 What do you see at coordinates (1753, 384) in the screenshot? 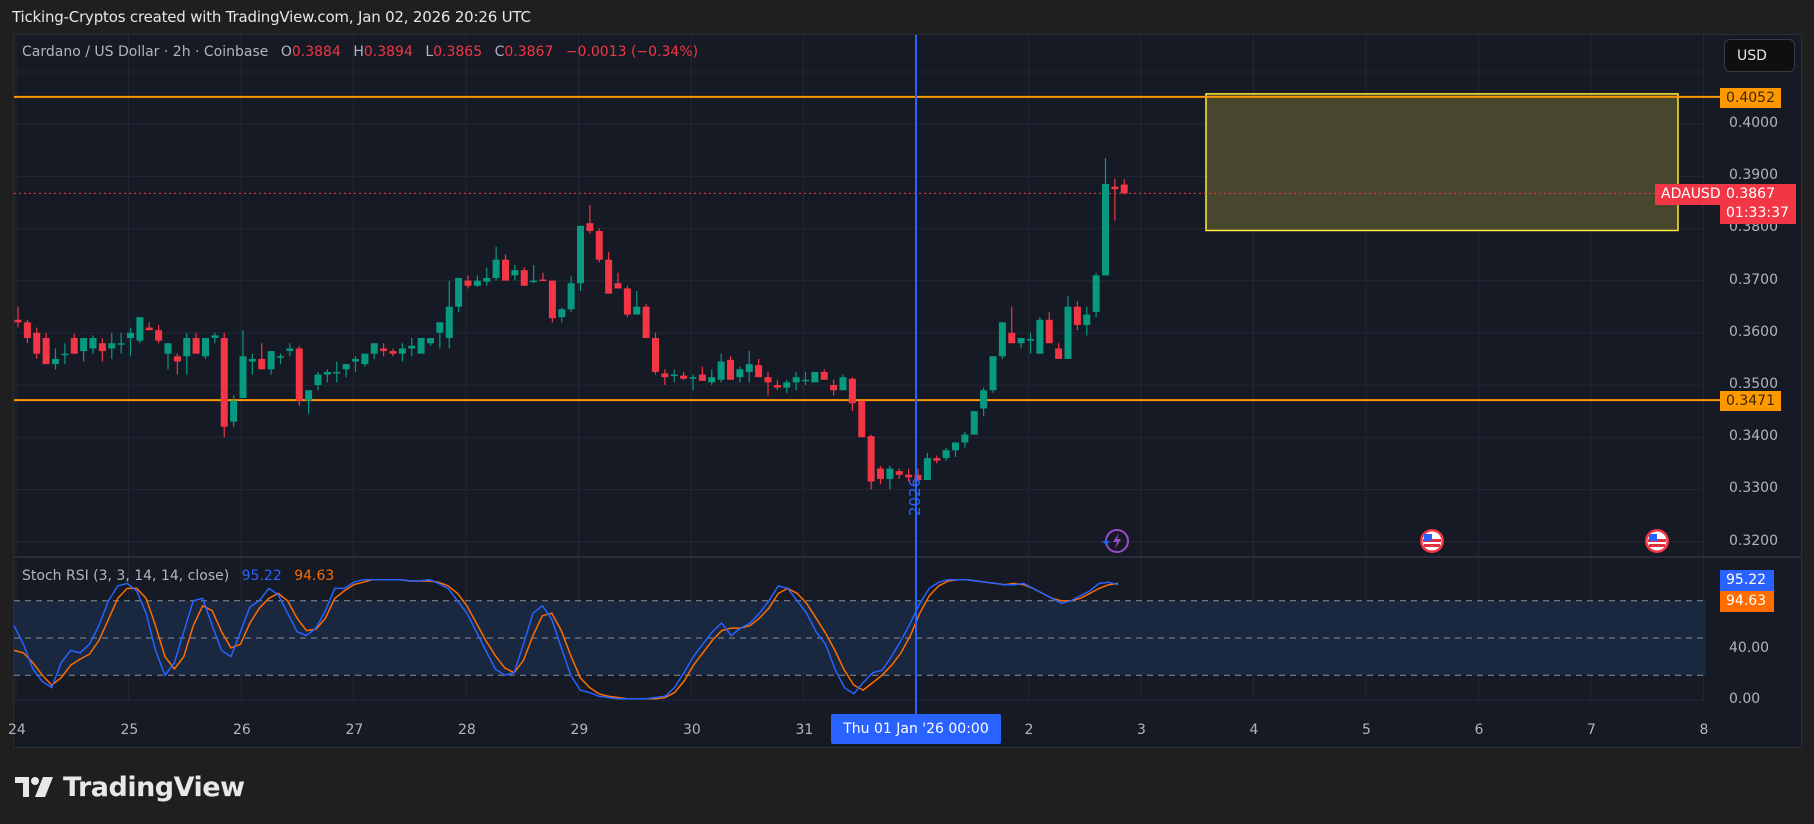
I see `price-axis-label: 0.3500` at bounding box center [1753, 384].